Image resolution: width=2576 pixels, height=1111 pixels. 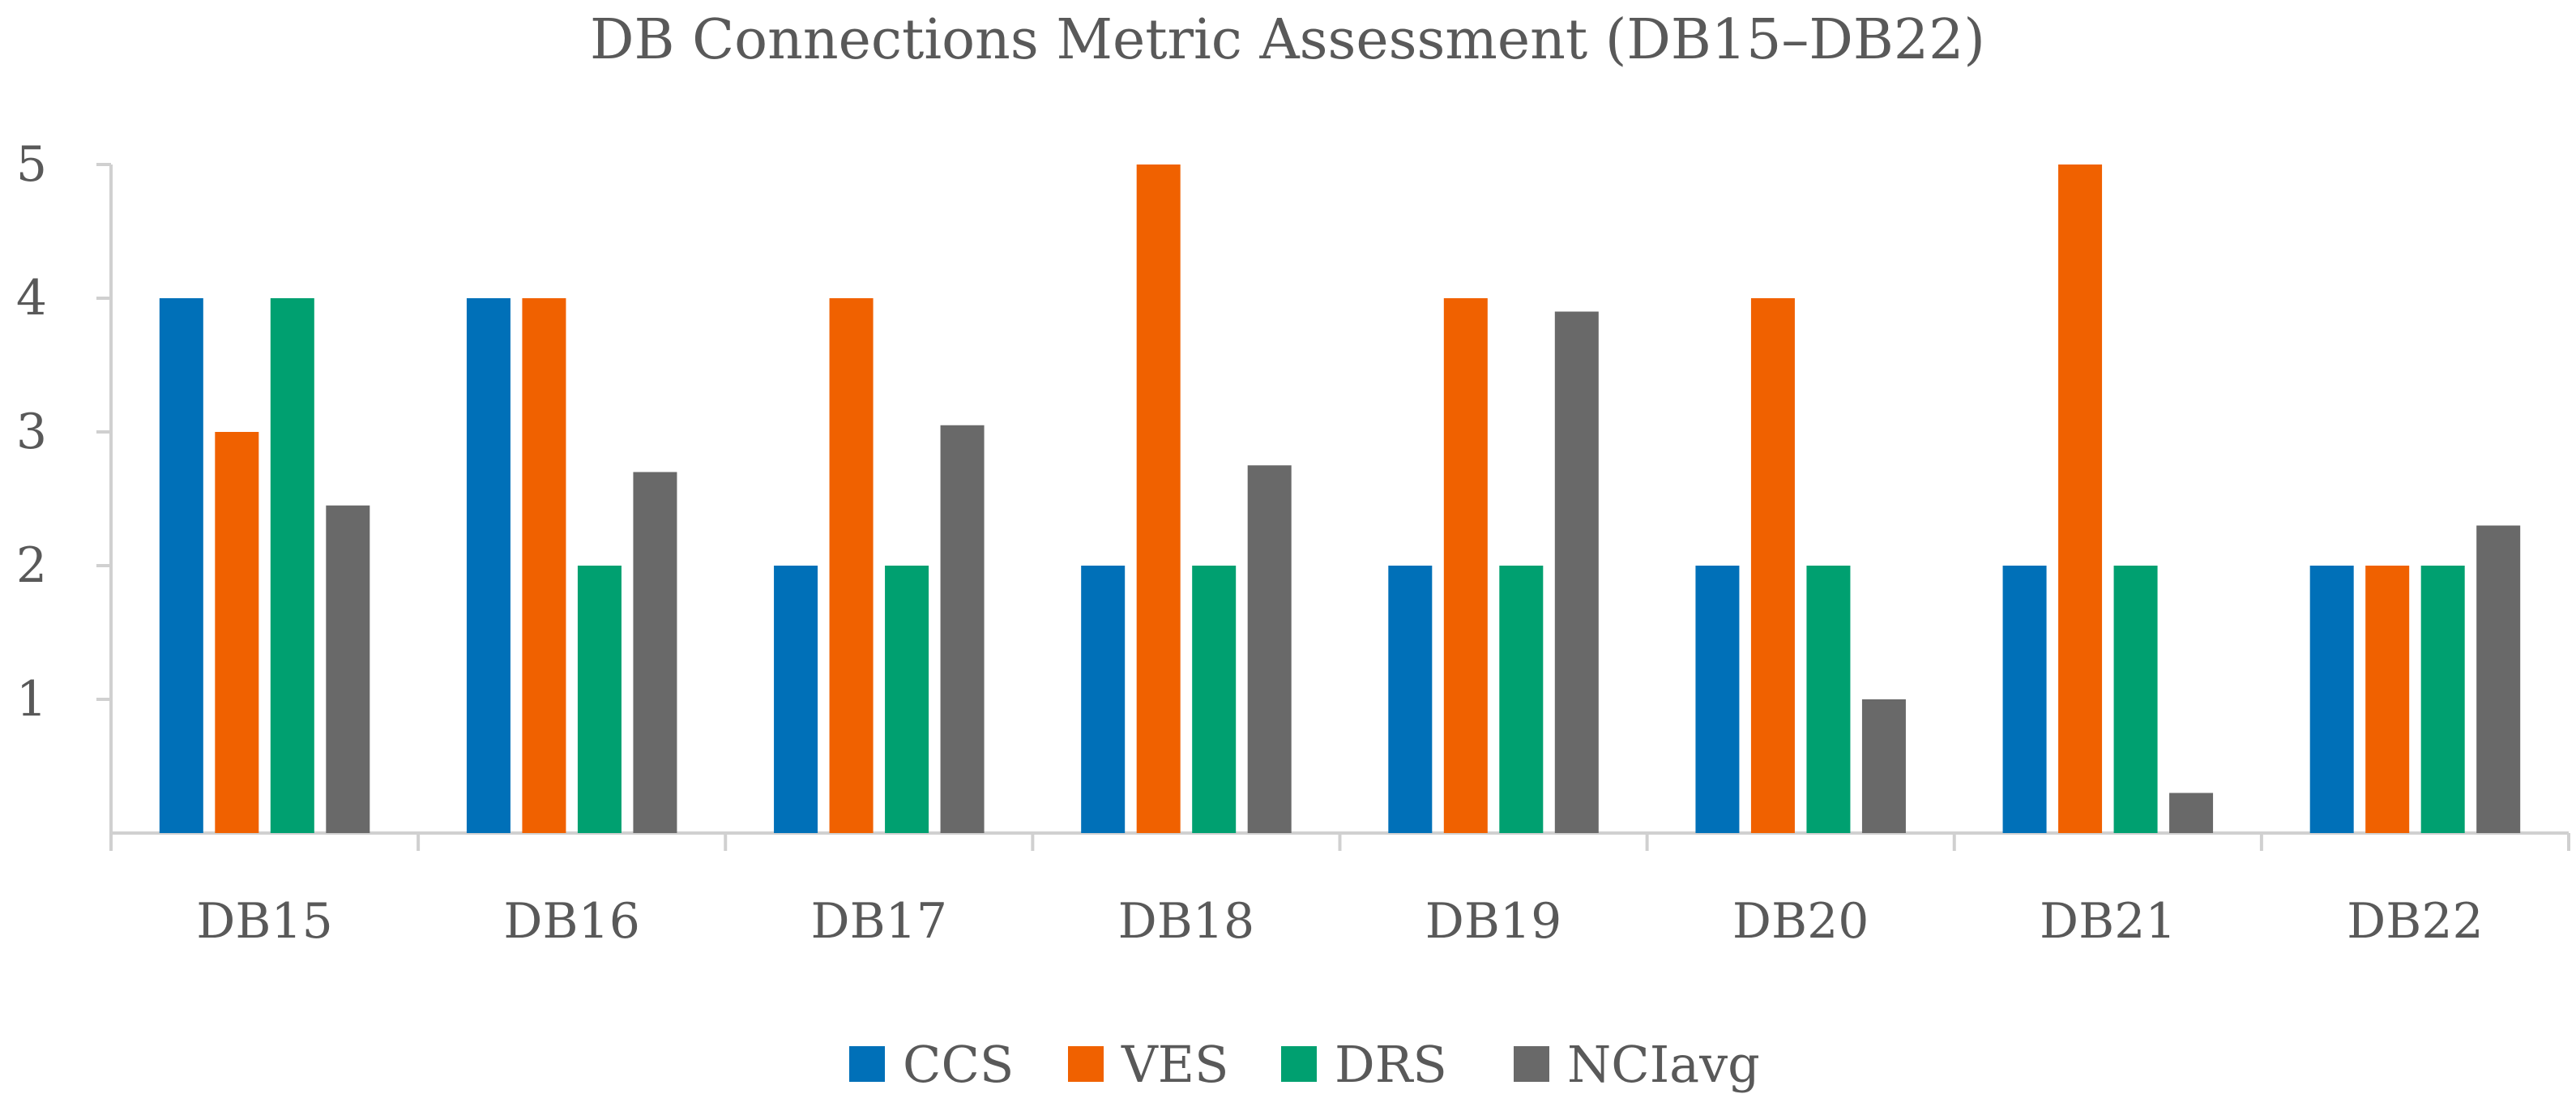 I want to click on bar-nciavg-db21, so click(x=2191, y=813).